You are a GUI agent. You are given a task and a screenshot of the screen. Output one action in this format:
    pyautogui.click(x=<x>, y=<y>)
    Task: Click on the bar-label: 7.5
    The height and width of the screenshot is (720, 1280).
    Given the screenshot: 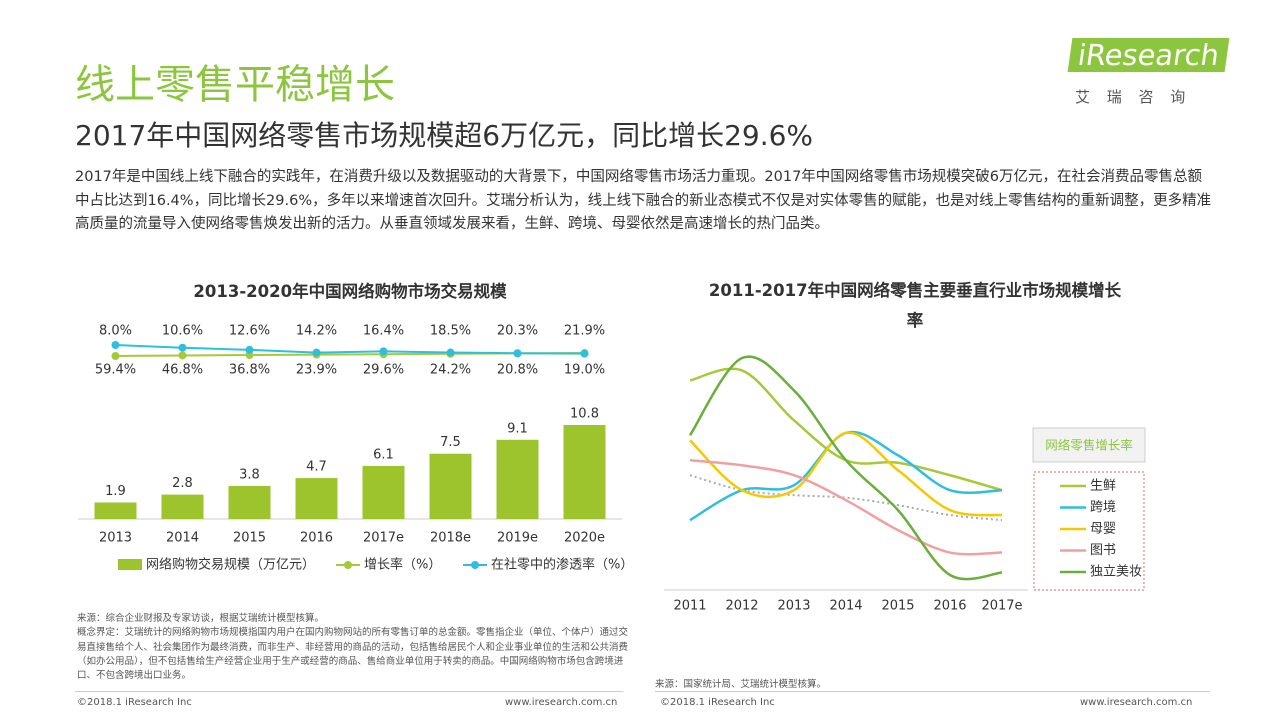 What is the action you would take?
    pyautogui.click(x=450, y=442)
    